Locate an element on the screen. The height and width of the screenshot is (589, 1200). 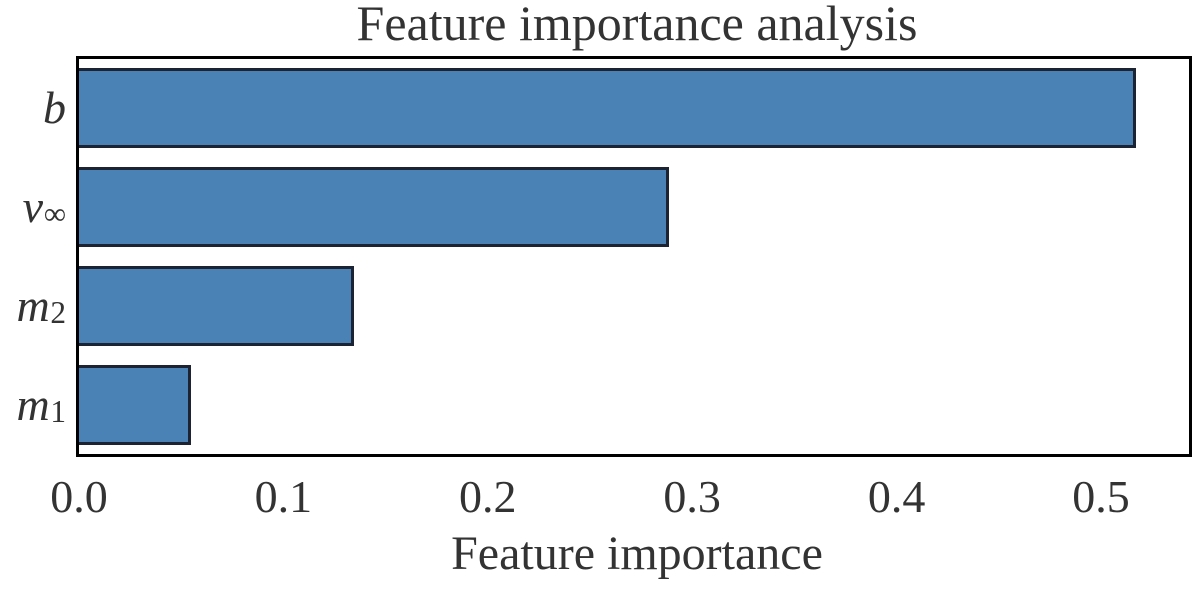
y-tick-label-b: b is located at coordinates (33, 108).